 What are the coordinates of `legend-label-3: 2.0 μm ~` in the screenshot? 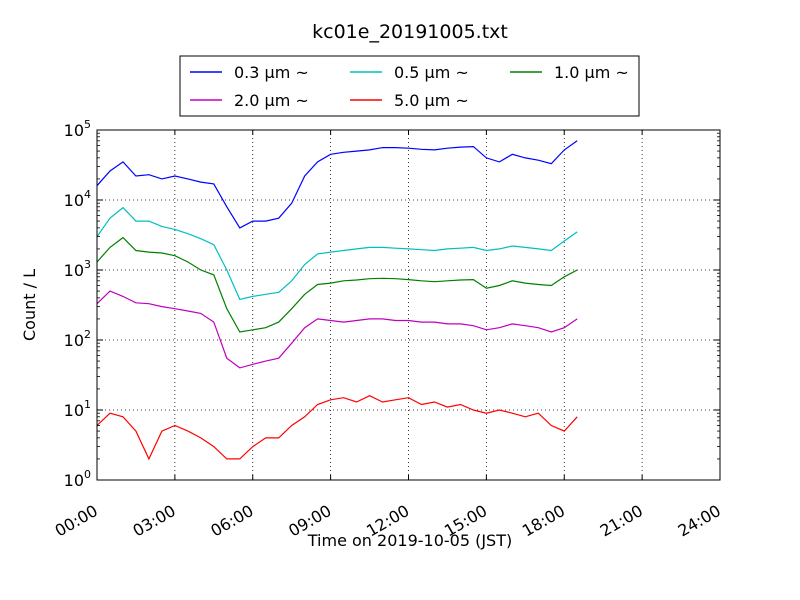 It's located at (271, 100).